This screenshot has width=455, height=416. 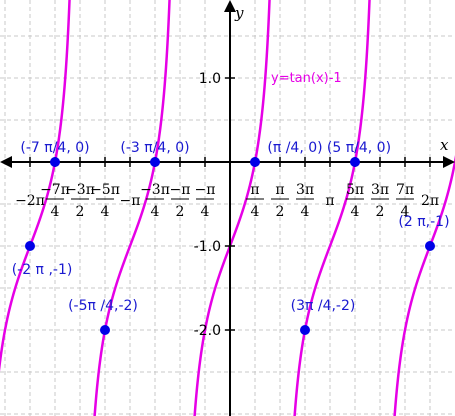 What do you see at coordinates (207, 331) in the screenshot?
I see `y-tick-label: -2.0` at bounding box center [207, 331].